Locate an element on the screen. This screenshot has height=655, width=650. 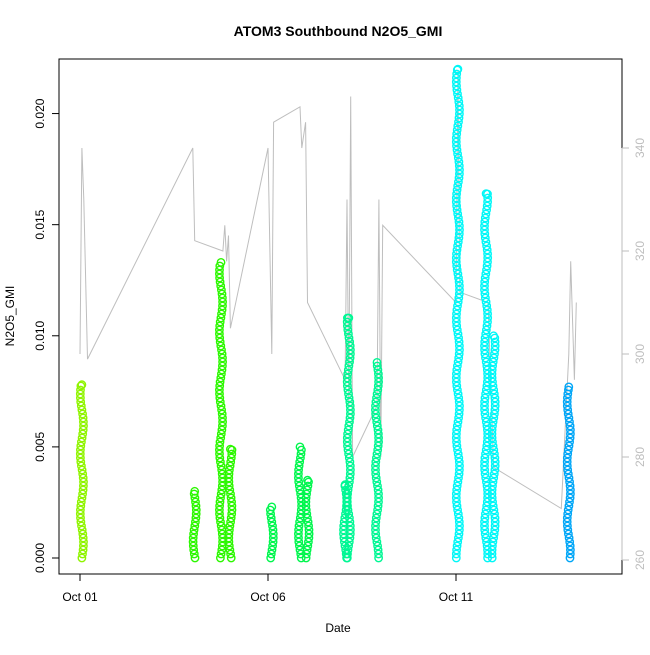
y2-tick-label: 340 is located at coordinates (640, 148).